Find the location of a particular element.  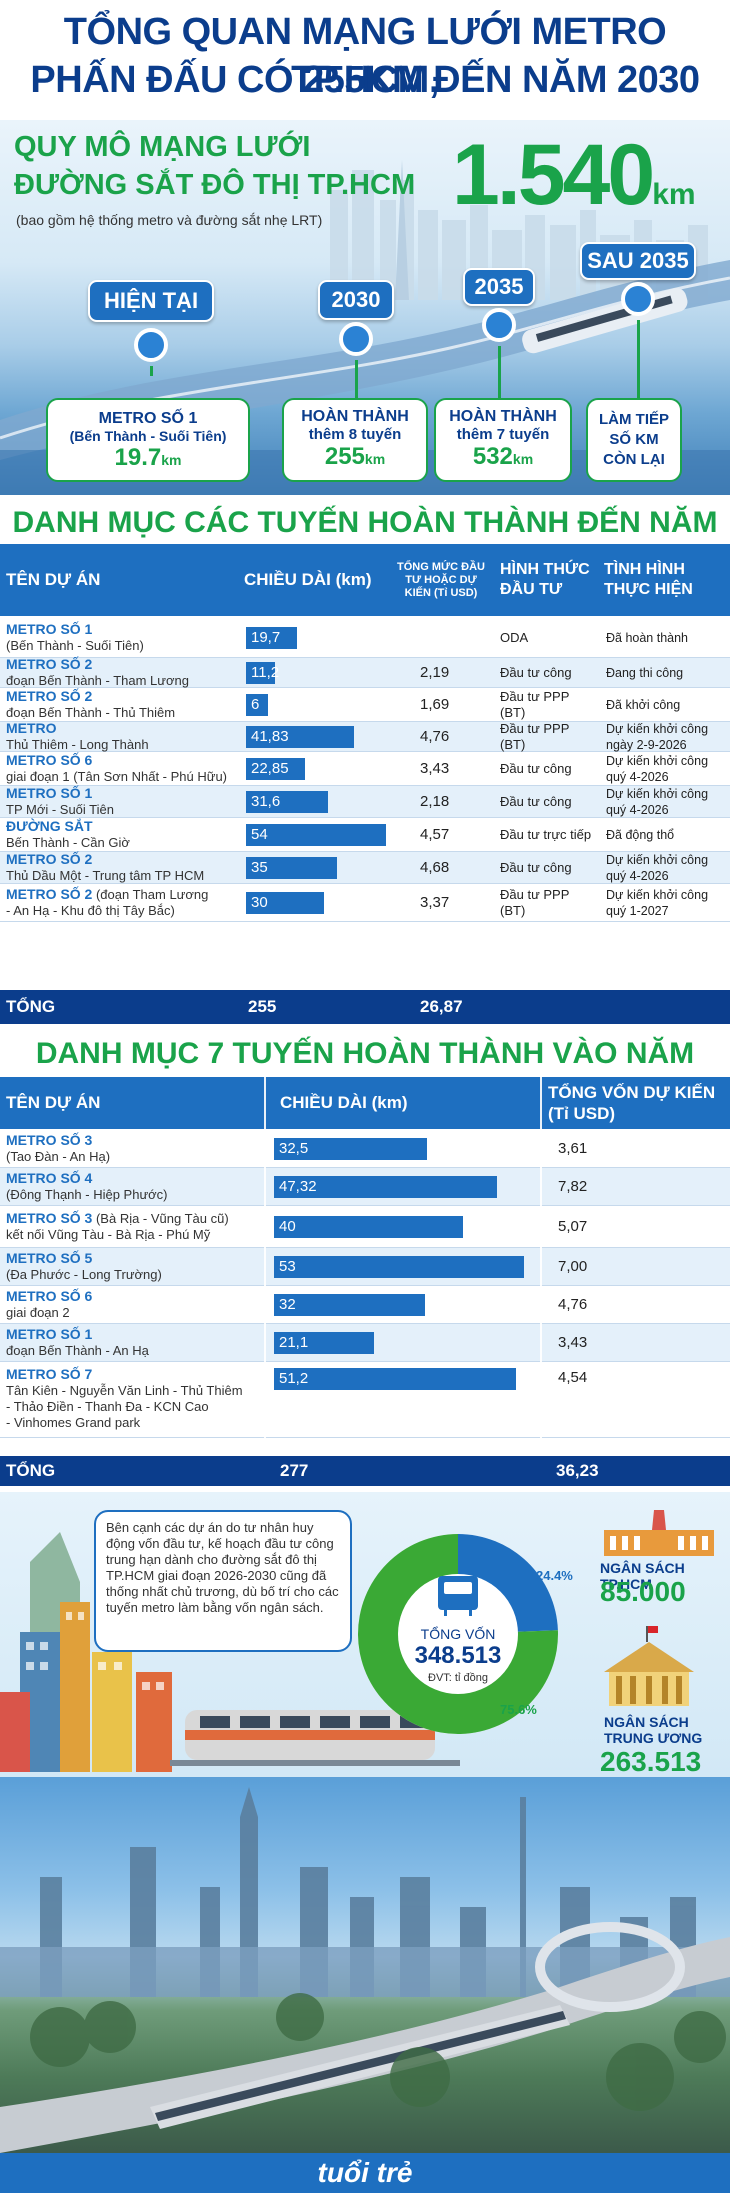

milestone-pin-2035: 2035 is located at coordinates (499, 287).